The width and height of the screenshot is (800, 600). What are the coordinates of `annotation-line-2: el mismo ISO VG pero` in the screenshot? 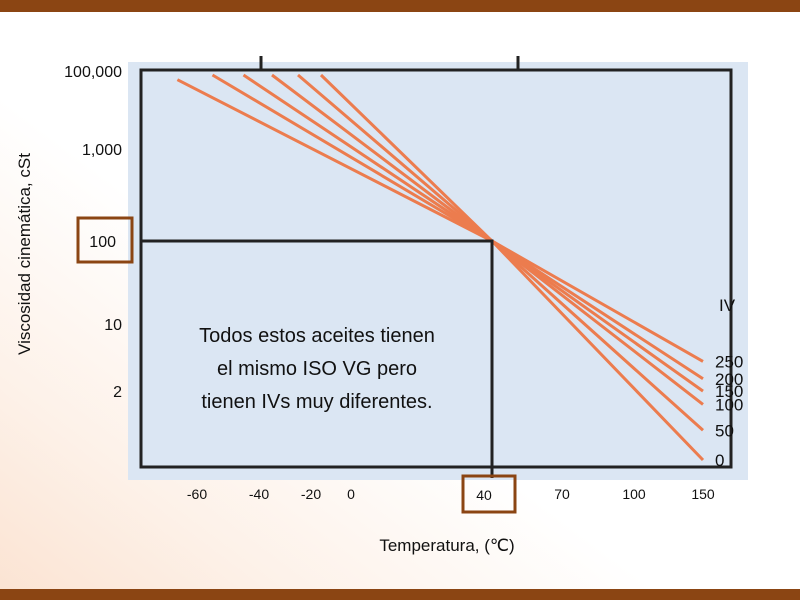 It's located at (317, 369).